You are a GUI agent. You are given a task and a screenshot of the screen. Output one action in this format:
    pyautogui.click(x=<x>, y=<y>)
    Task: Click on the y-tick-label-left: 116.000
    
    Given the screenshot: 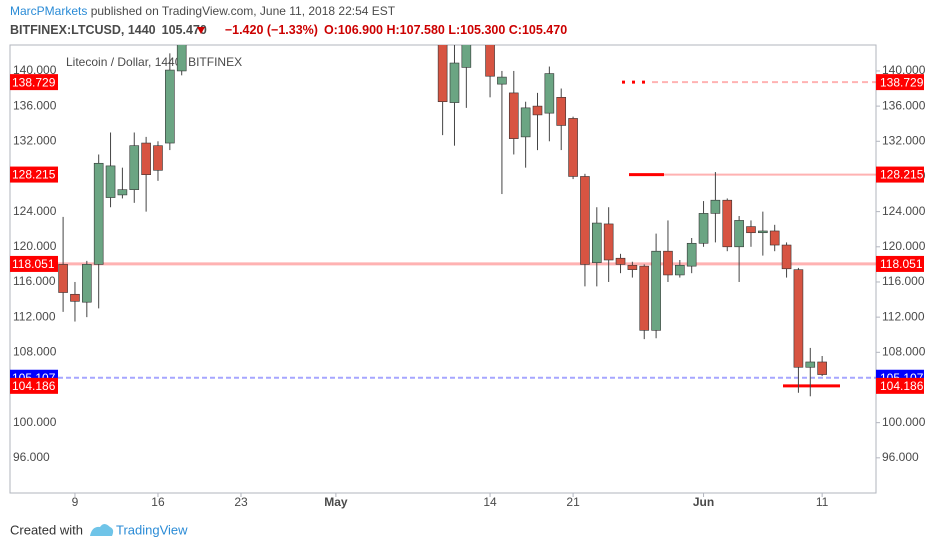 What is the action you would take?
    pyautogui.click(x=34, y=281)
    